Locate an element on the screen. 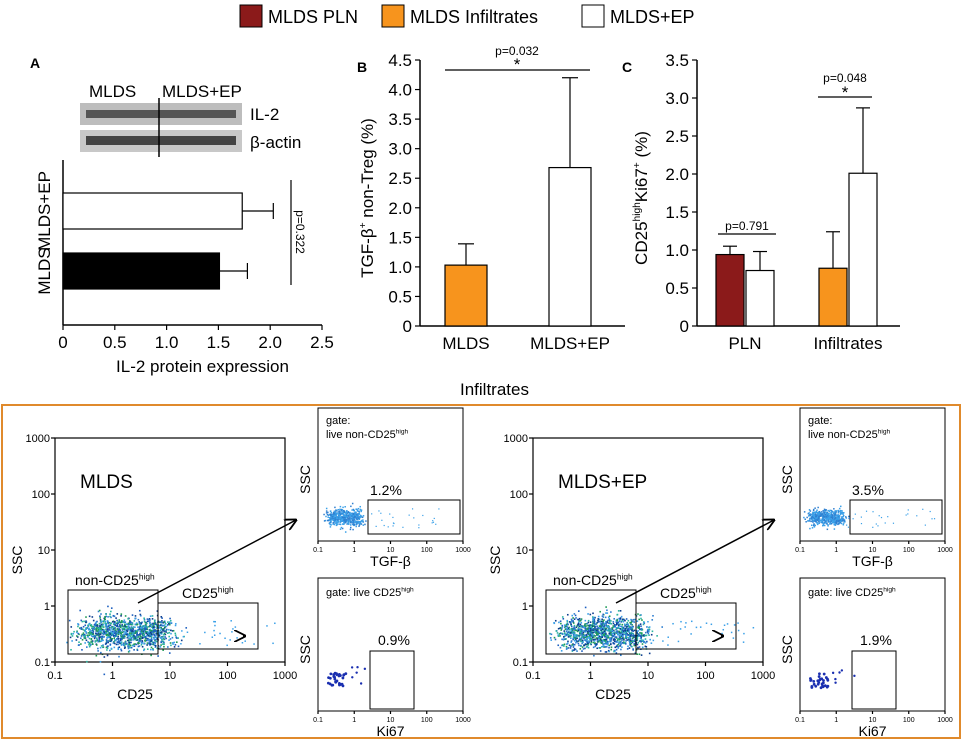  text-span: live non-CD25 is located at coordinates (361, 435).